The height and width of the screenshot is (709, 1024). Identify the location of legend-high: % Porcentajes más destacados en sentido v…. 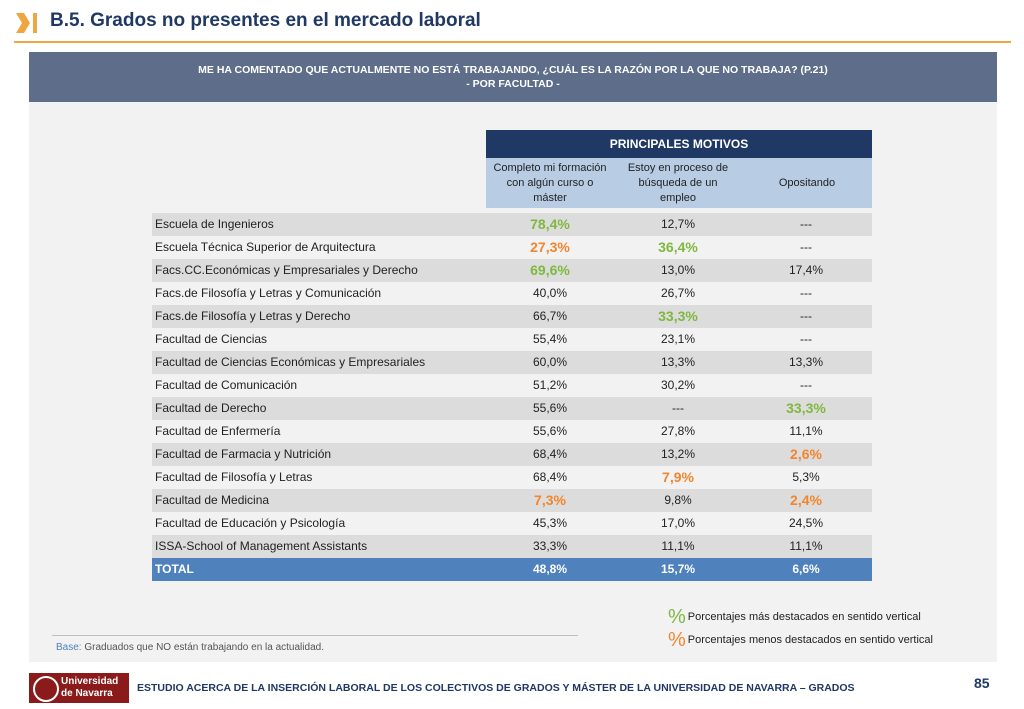
(794, 617).